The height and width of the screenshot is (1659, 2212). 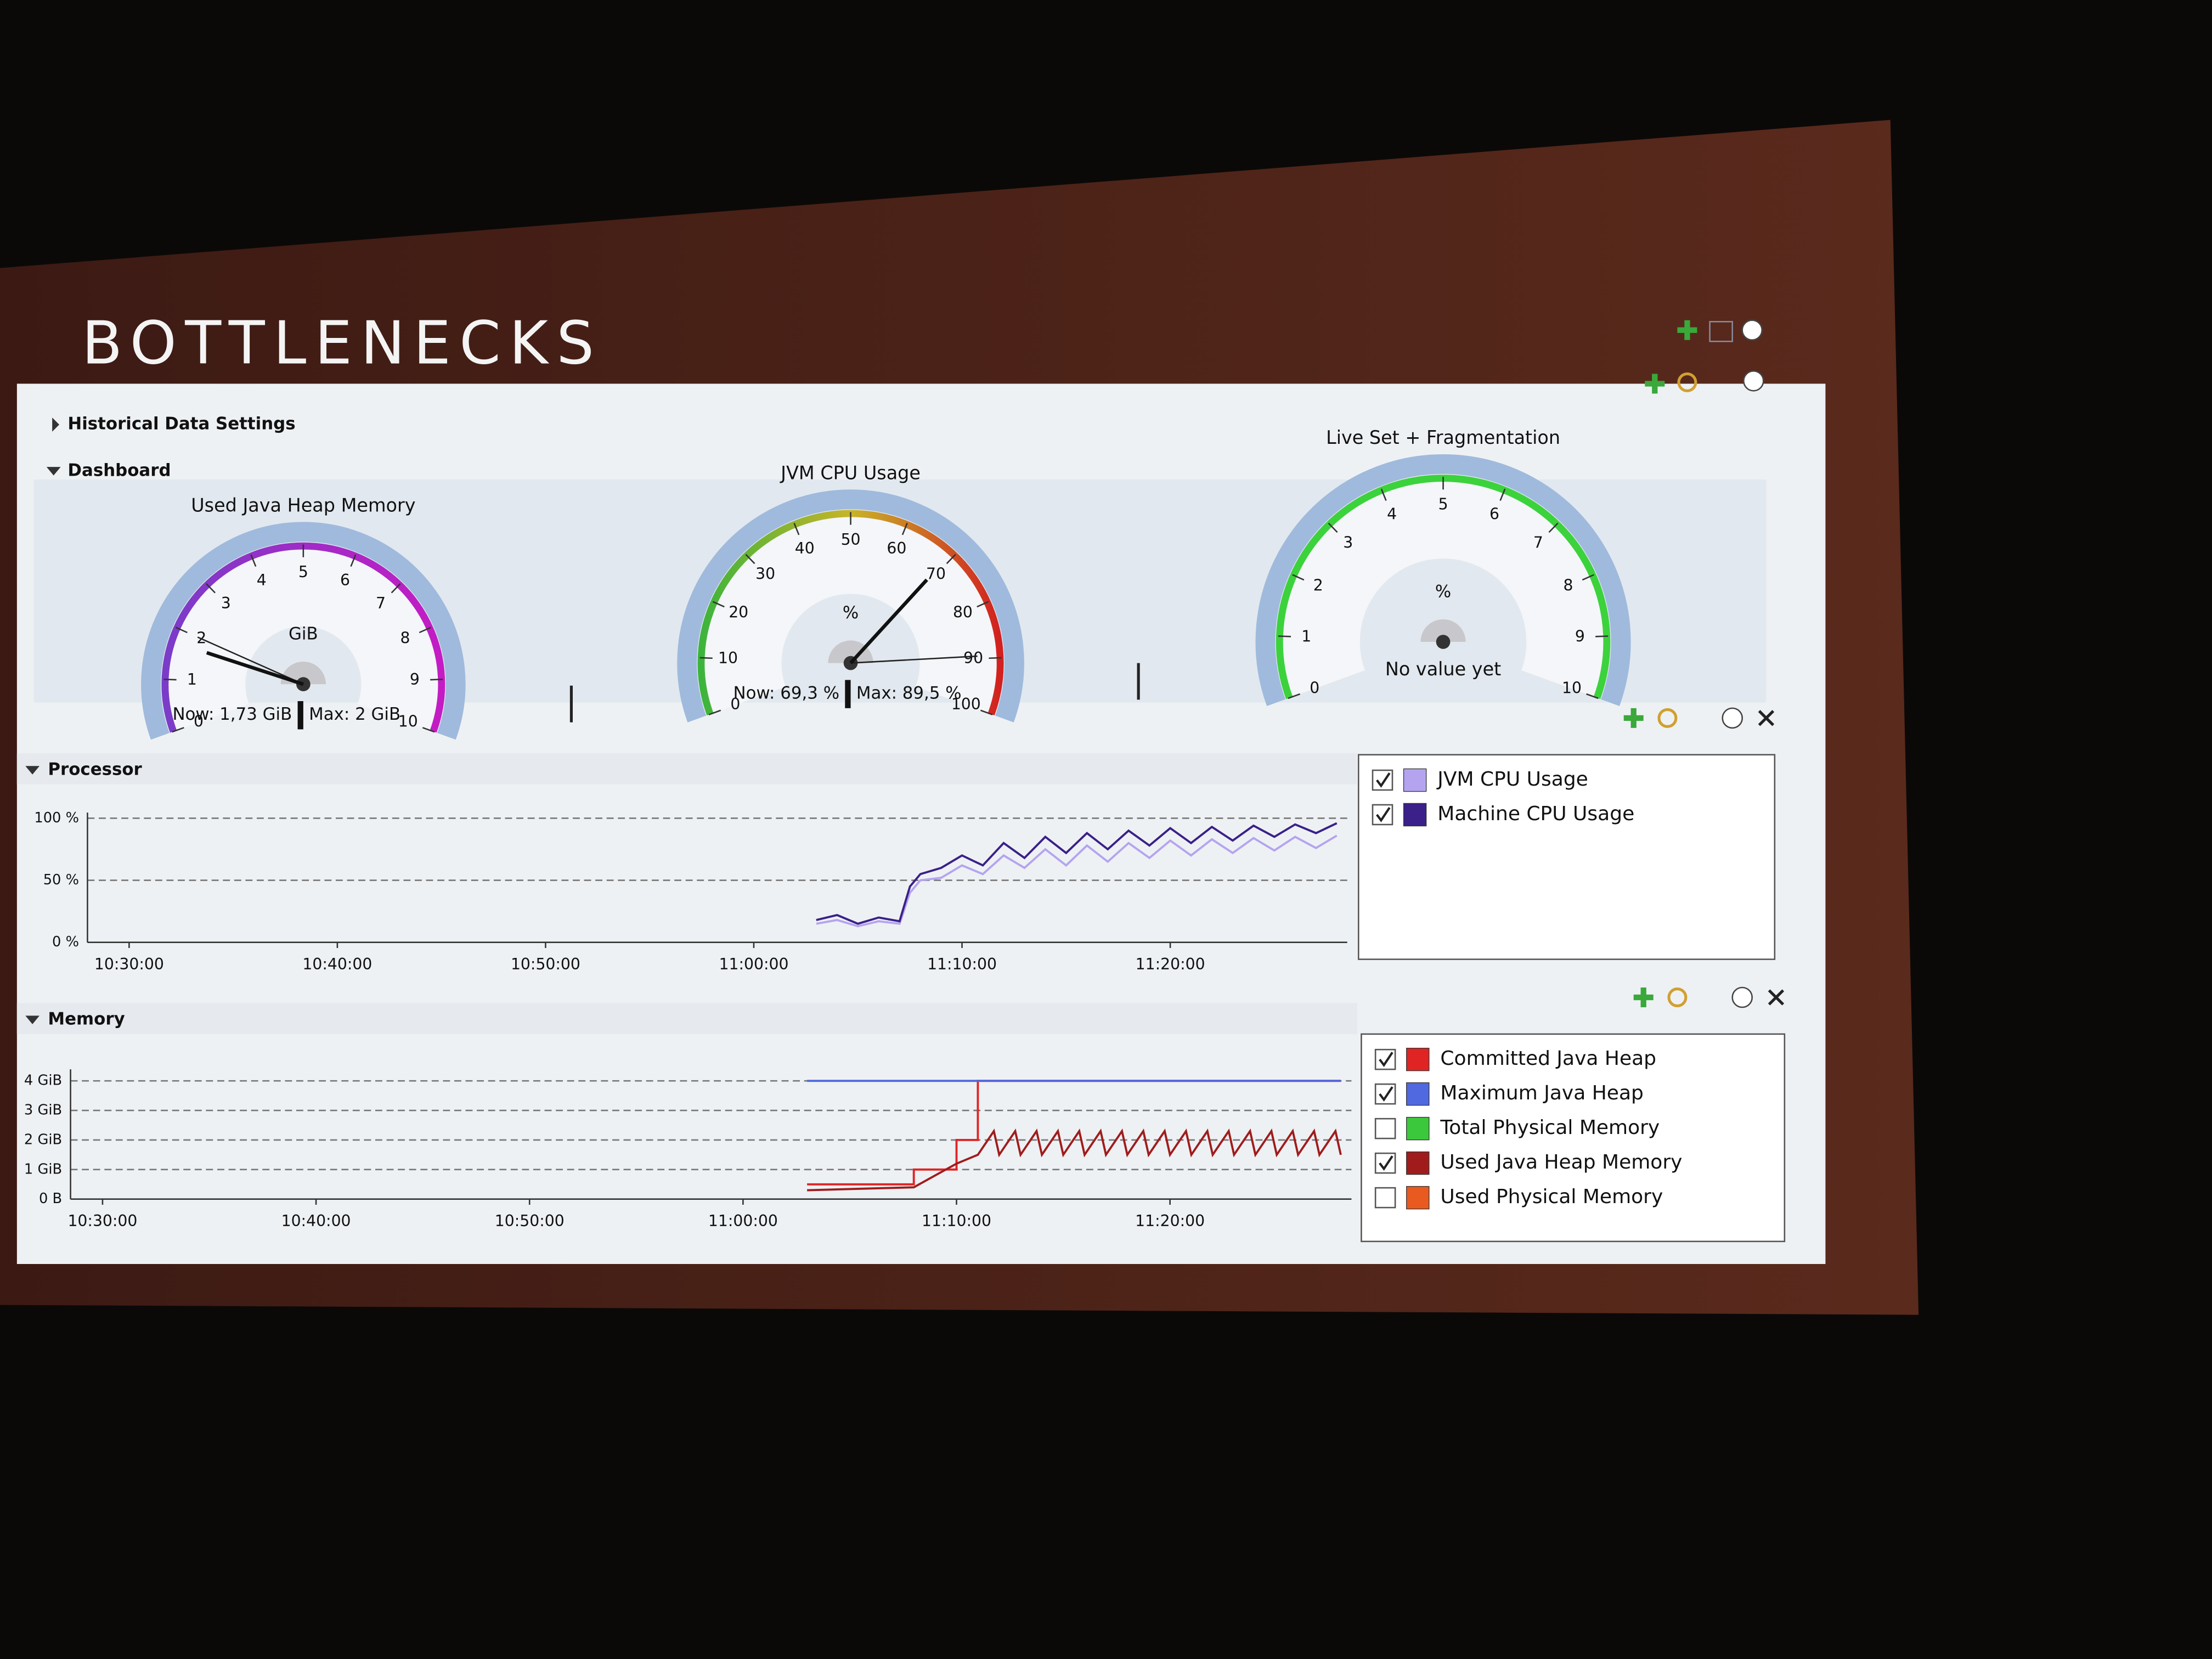 I want to click on gauge-tick-label: 30, so click(x=765, y=574).